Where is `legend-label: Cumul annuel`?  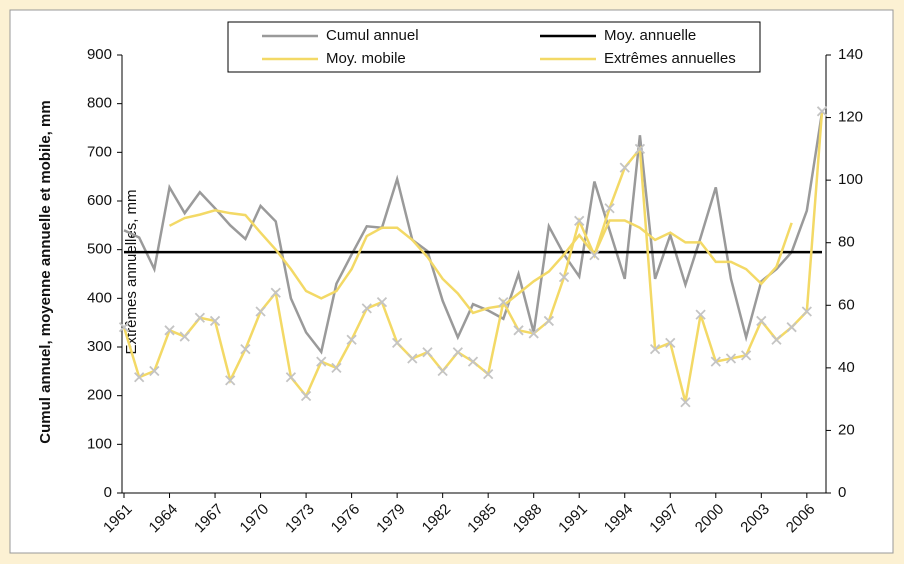
legend-label: Cumul annuel is located at coordinates (372, 35).